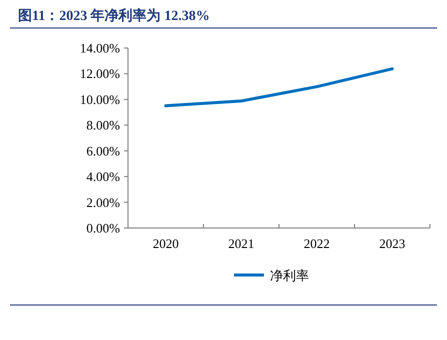 This screenshot has width=447, height=340. What do you see at coordinates (114, 15) in the screenshot?
I see `chart-title: 图11：2023 年净利率为 12.38%` at bounding box center [114, 15].